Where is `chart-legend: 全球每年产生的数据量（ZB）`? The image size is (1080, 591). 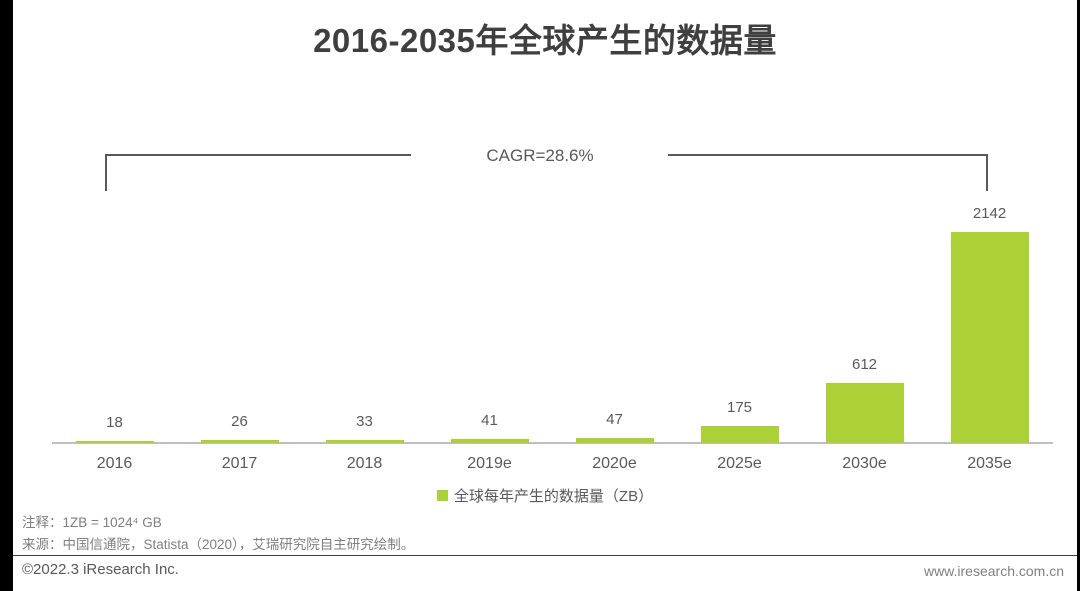 chart-legend: 全球每年产生的数据量（ZB） is located at coordinates (545, 495).